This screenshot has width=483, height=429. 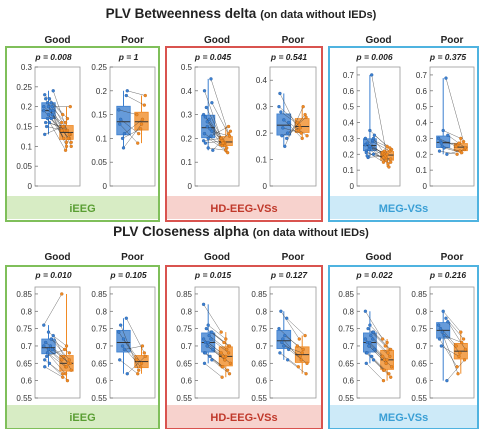 I want to click on p-value-label: p = 0.006, so click(x=373, y=57).